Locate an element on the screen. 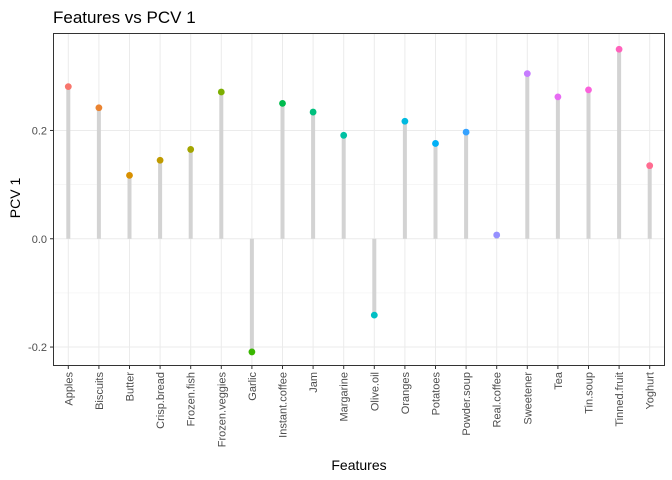  x-tick-label: Olive.oil is located at coordinates (375, 391).